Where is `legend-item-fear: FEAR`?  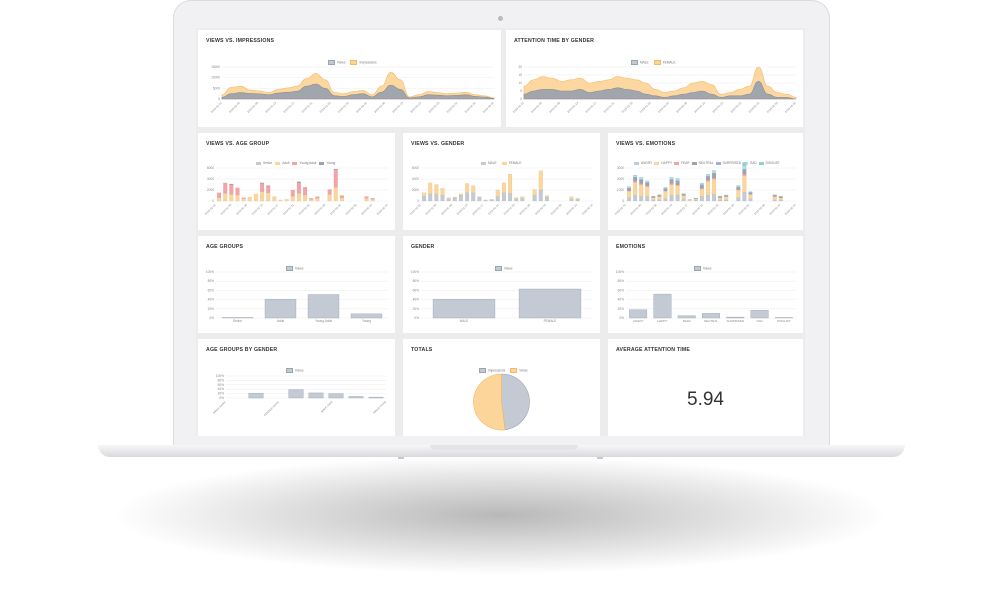
legend-item-fear: FEAR is located at coordinates (682, 163).